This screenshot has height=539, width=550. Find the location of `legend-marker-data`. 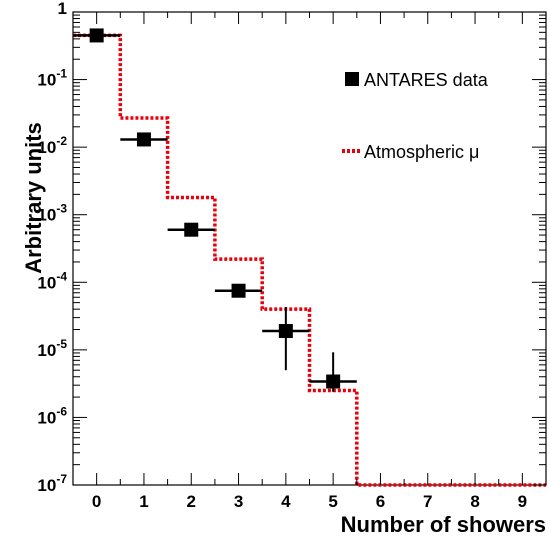

legend-marker-data is located at coordinates (352, 79).